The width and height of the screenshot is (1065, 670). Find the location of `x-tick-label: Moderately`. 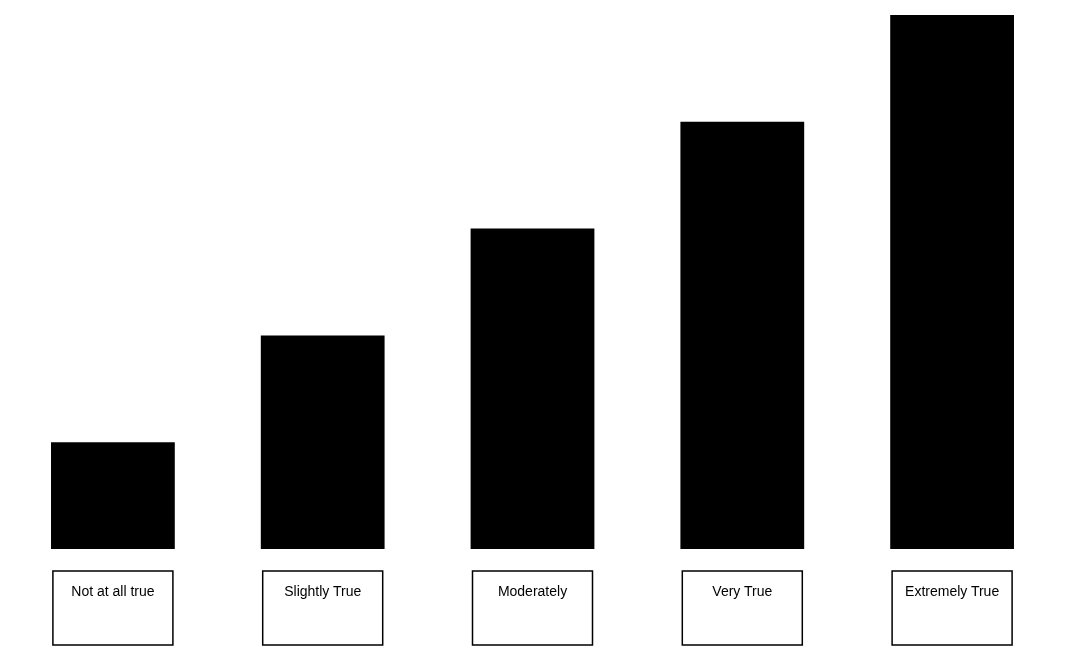

x-tick-label: Moderately is located at coordinates (532, 591).